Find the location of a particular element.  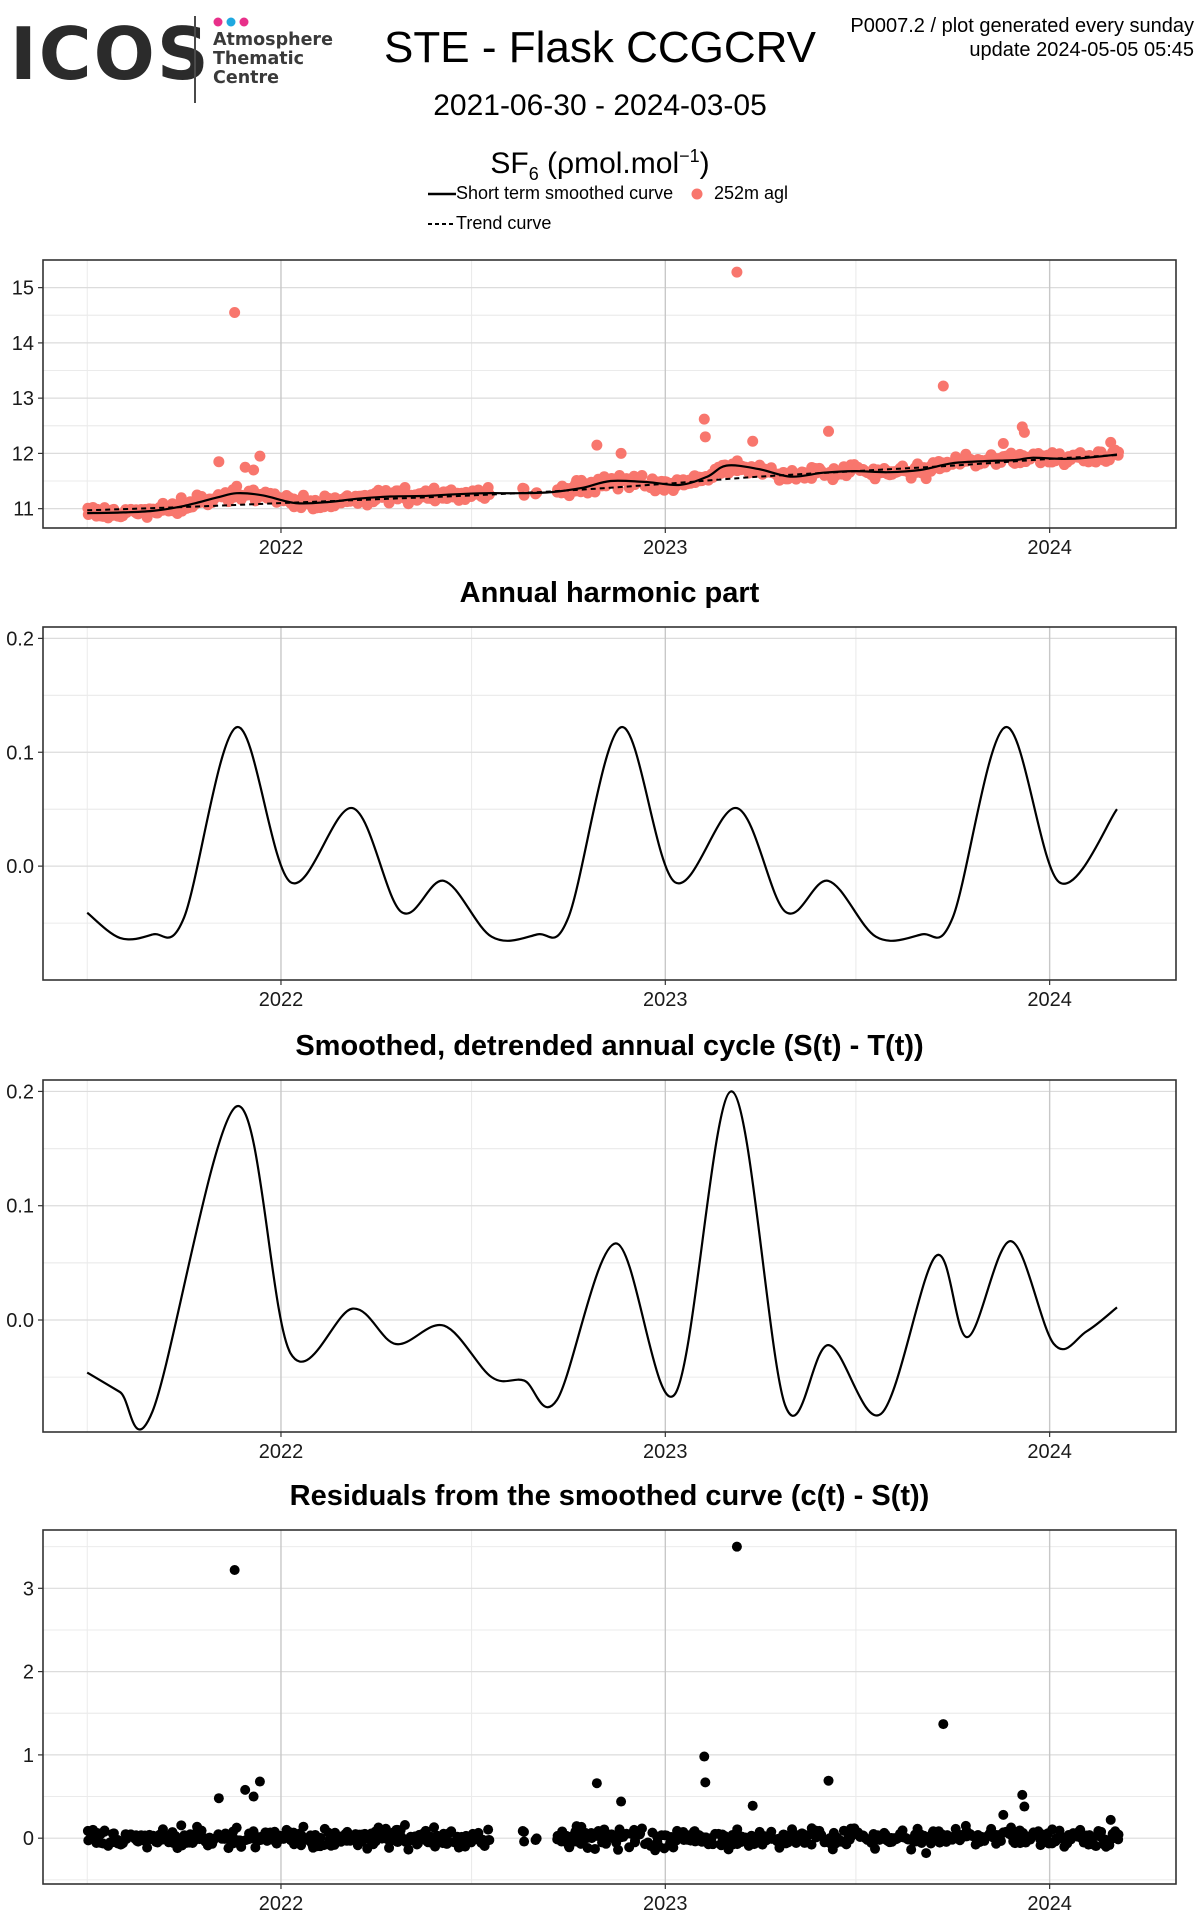

y-tick-label: 12 is located at coordinates (23, 454).